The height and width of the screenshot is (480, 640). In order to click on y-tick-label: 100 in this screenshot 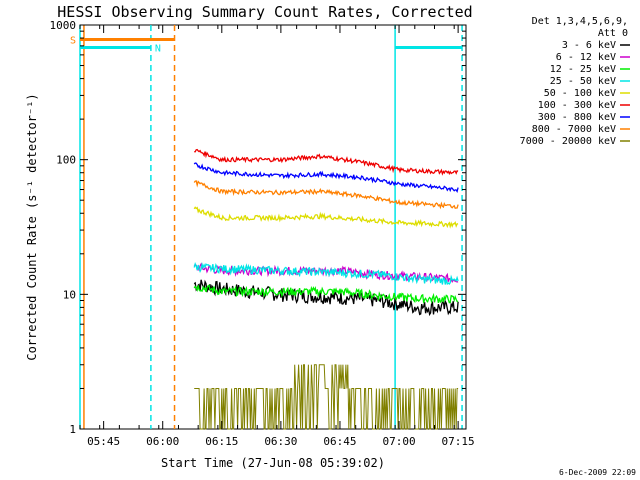, I will do `click(66, 160)`.